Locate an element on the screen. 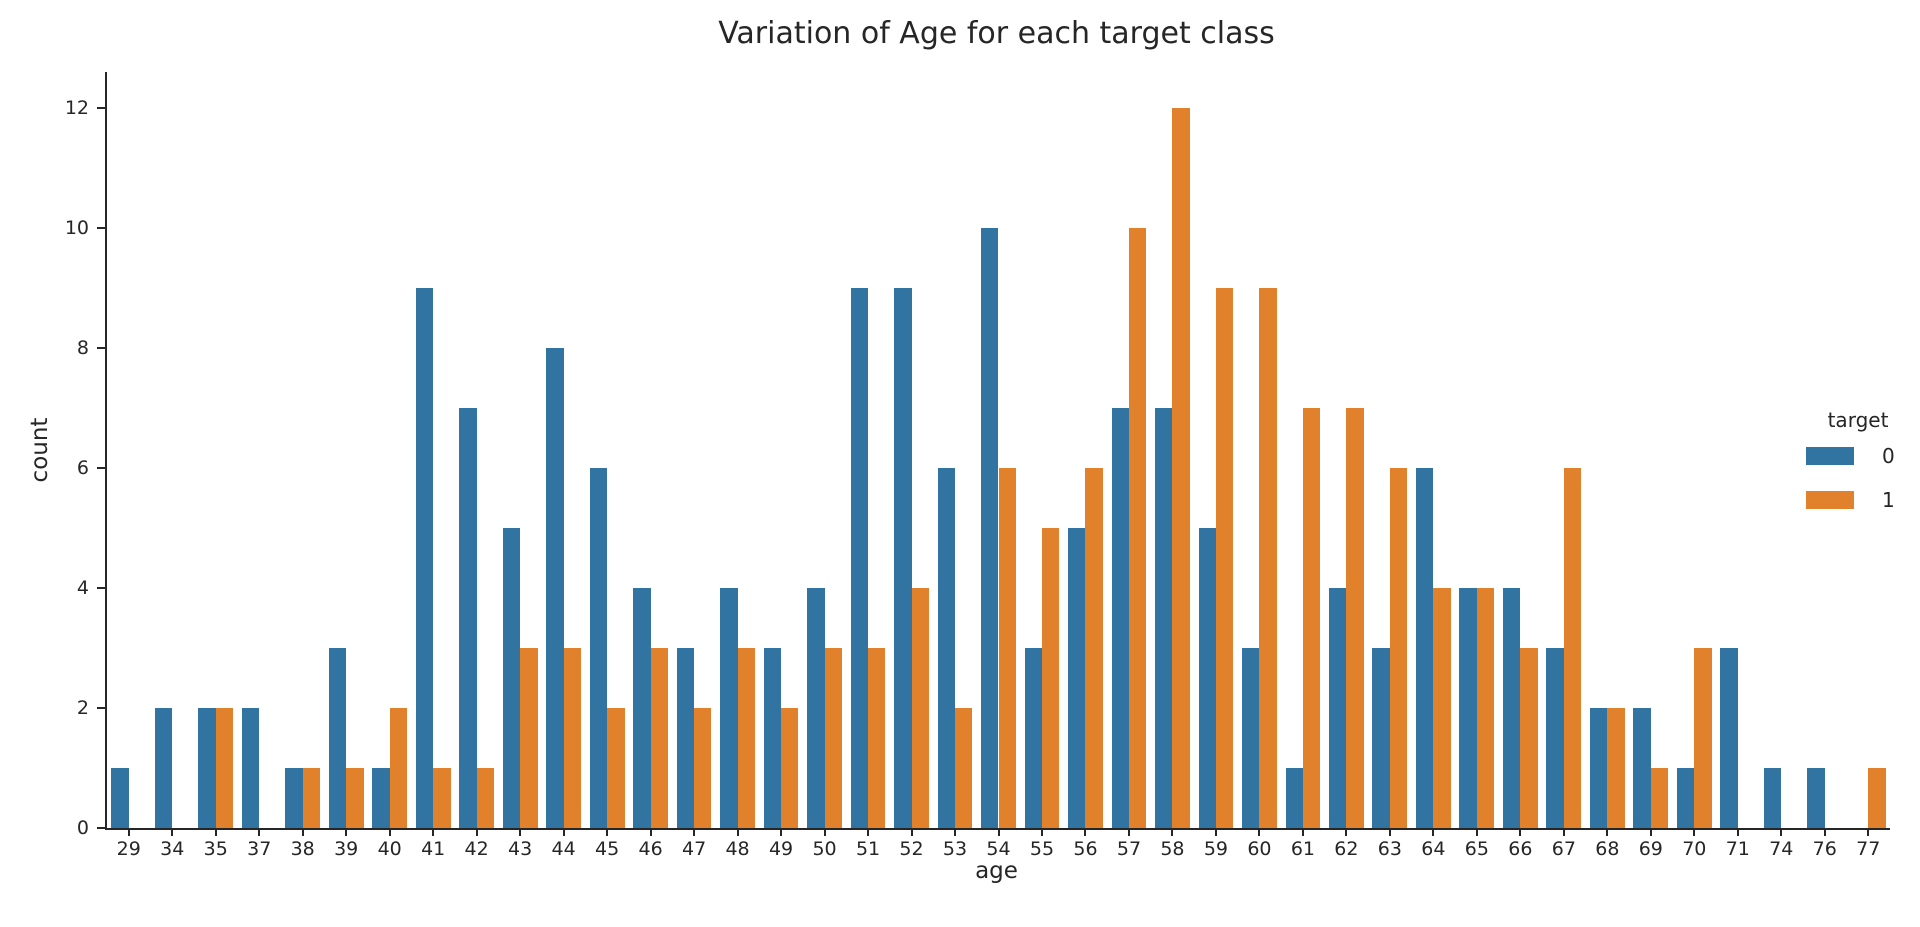 This screenshot has width=1920, height=927. x-tick-label: 41 is located at coordinates (433, 849).